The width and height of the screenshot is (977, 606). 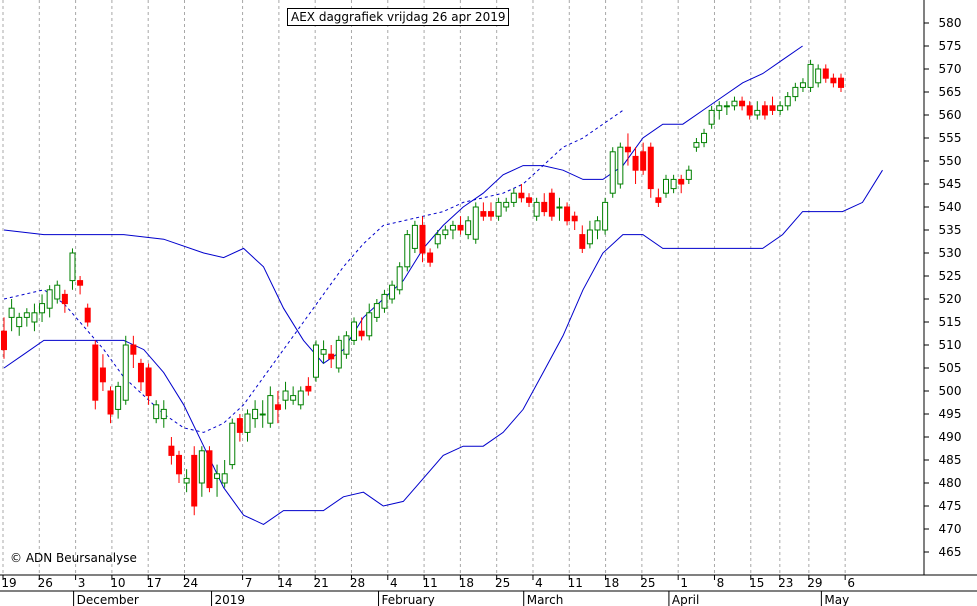 I want to click on y-tick-label: 560, so click(x=950, y=115).